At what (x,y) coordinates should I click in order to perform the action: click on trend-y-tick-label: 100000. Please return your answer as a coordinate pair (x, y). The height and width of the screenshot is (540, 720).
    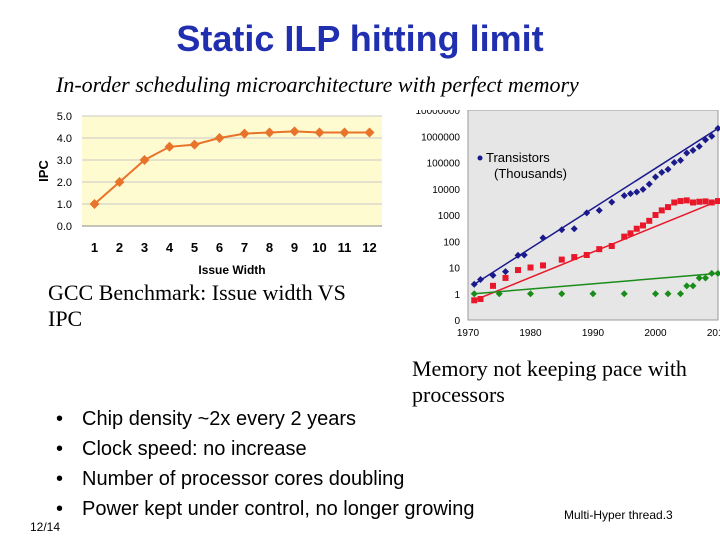
    Looking at the image, I should click on (444, 164).